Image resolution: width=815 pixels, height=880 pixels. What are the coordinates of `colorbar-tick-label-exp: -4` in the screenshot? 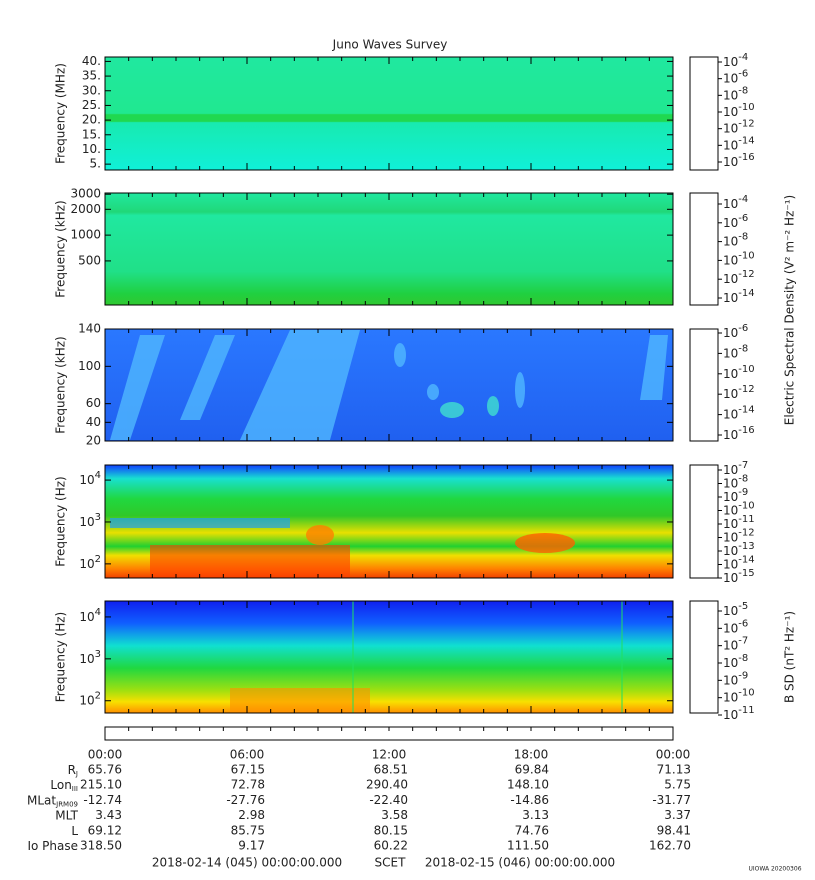 It's located at (743, 199).